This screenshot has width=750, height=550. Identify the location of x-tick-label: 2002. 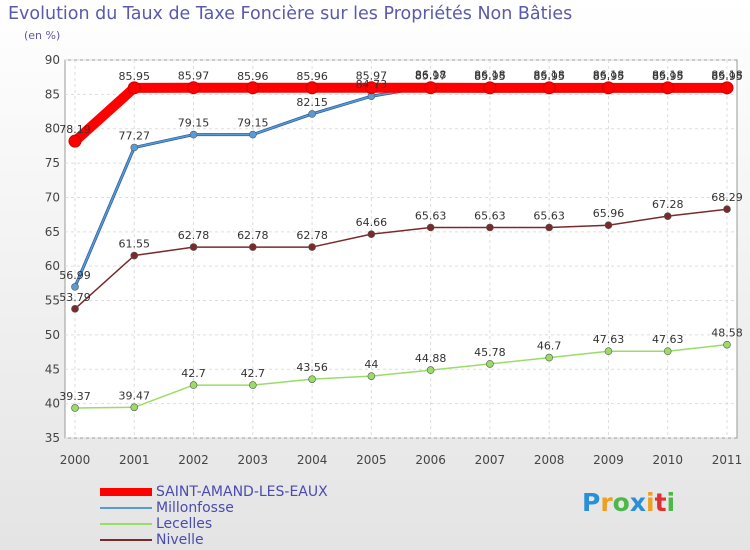
(193, 460).